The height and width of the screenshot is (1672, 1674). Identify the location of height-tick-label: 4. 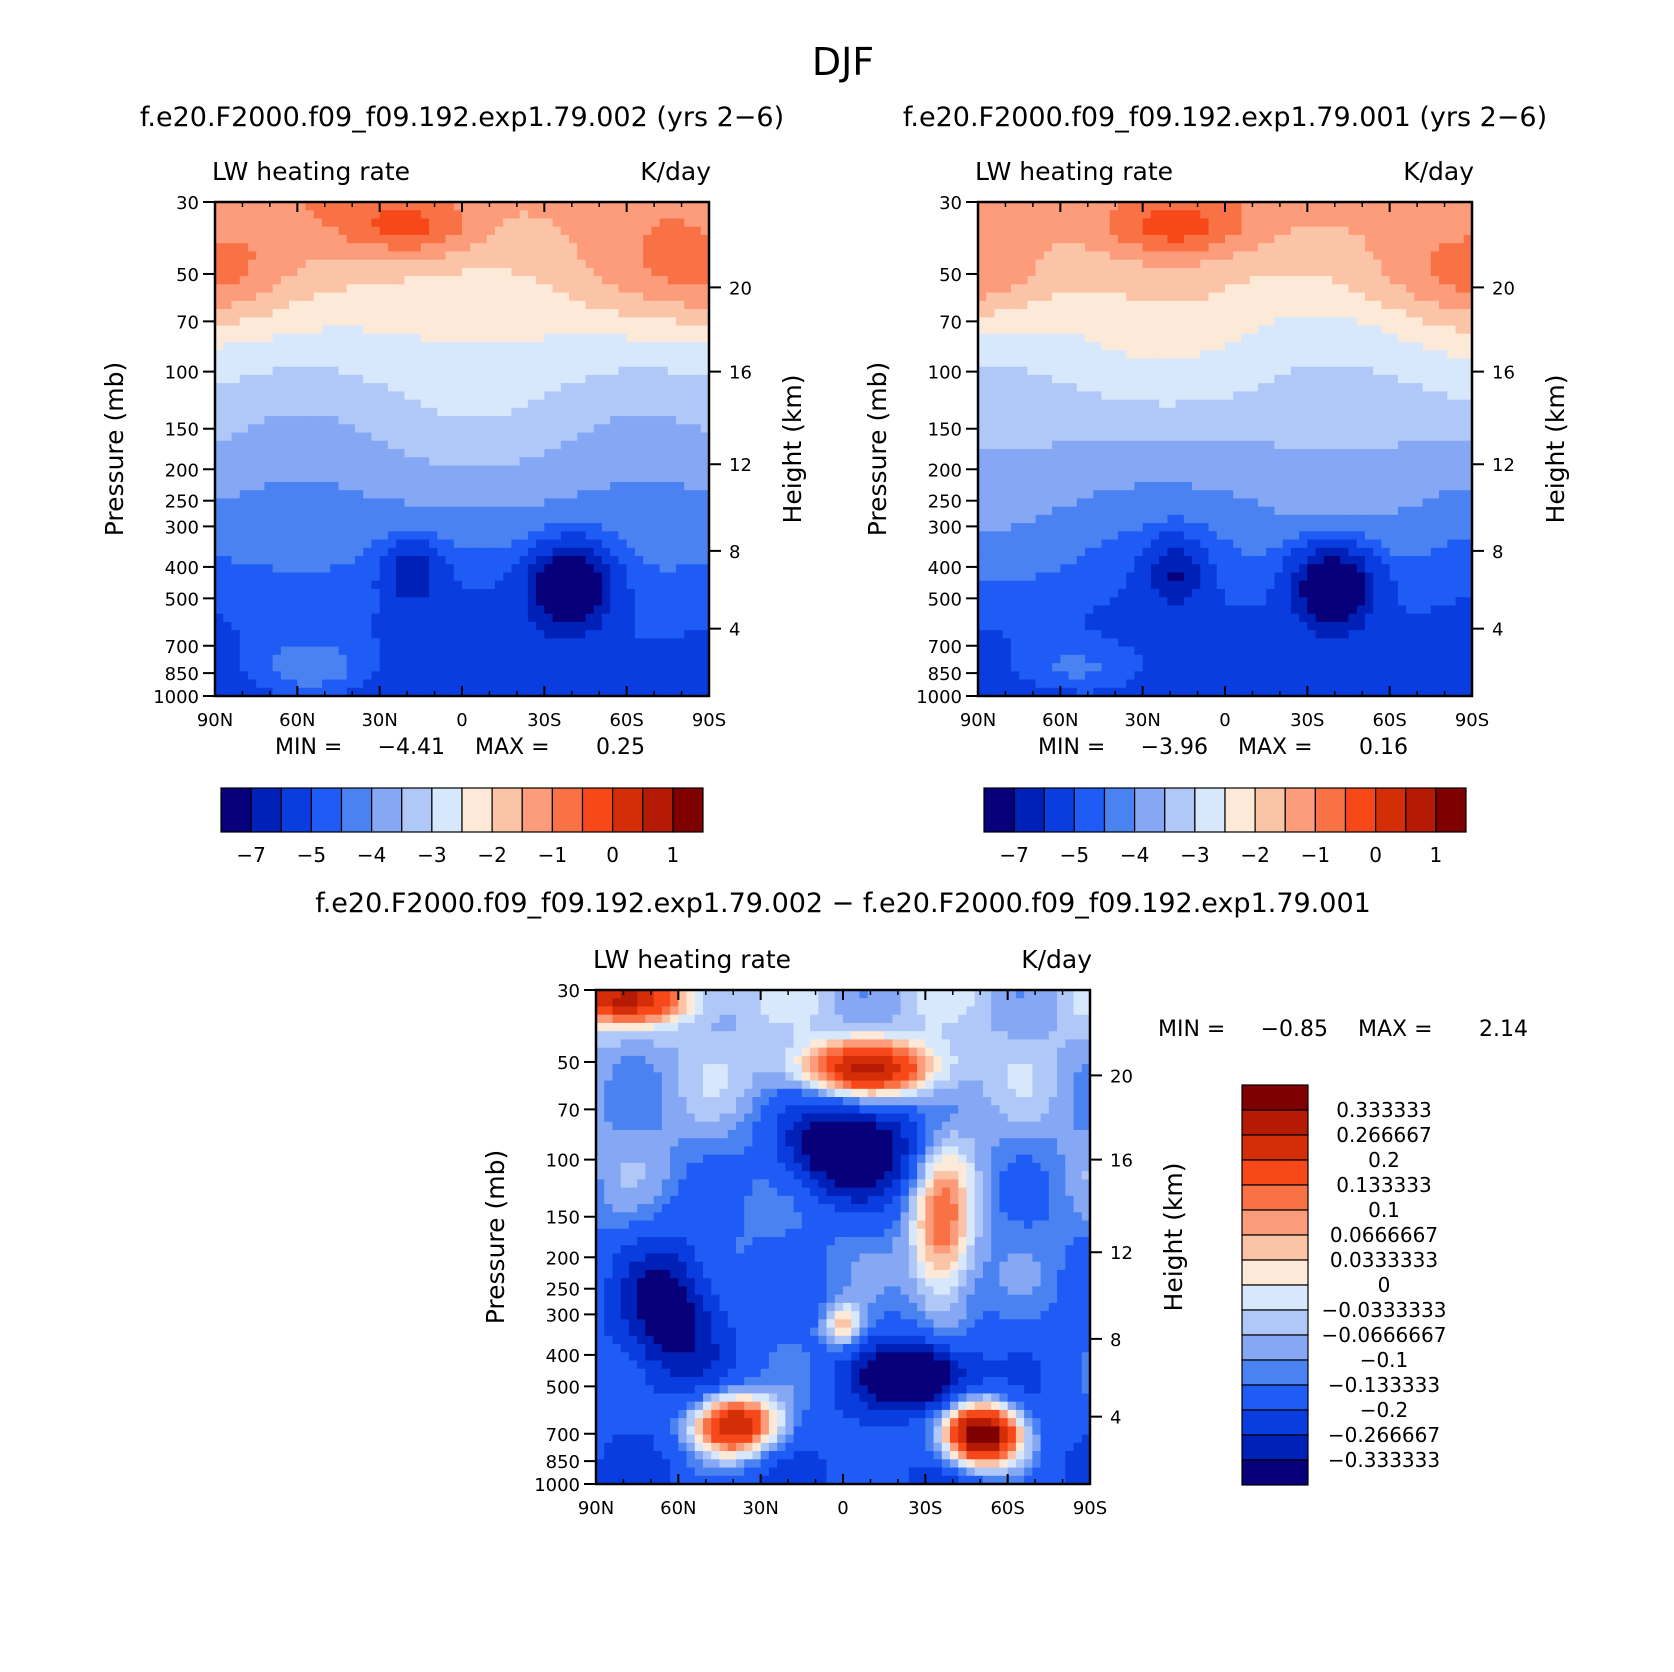
(734, 630).